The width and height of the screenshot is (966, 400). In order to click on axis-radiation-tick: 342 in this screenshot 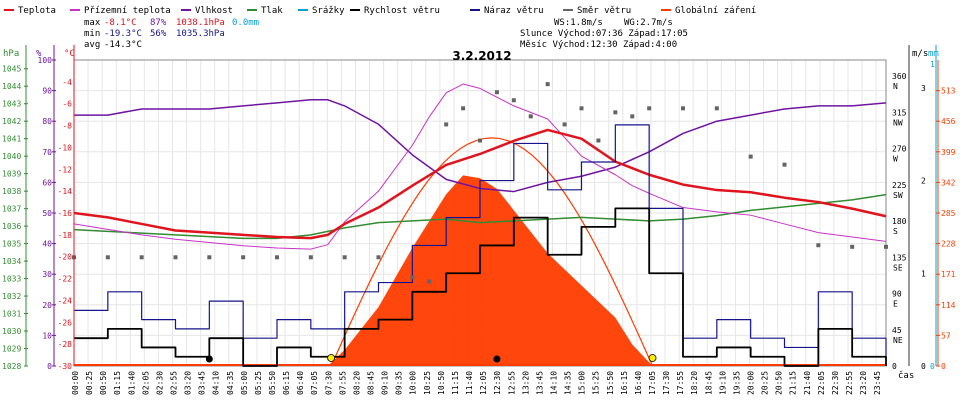, I will do `click(948, 182)`.